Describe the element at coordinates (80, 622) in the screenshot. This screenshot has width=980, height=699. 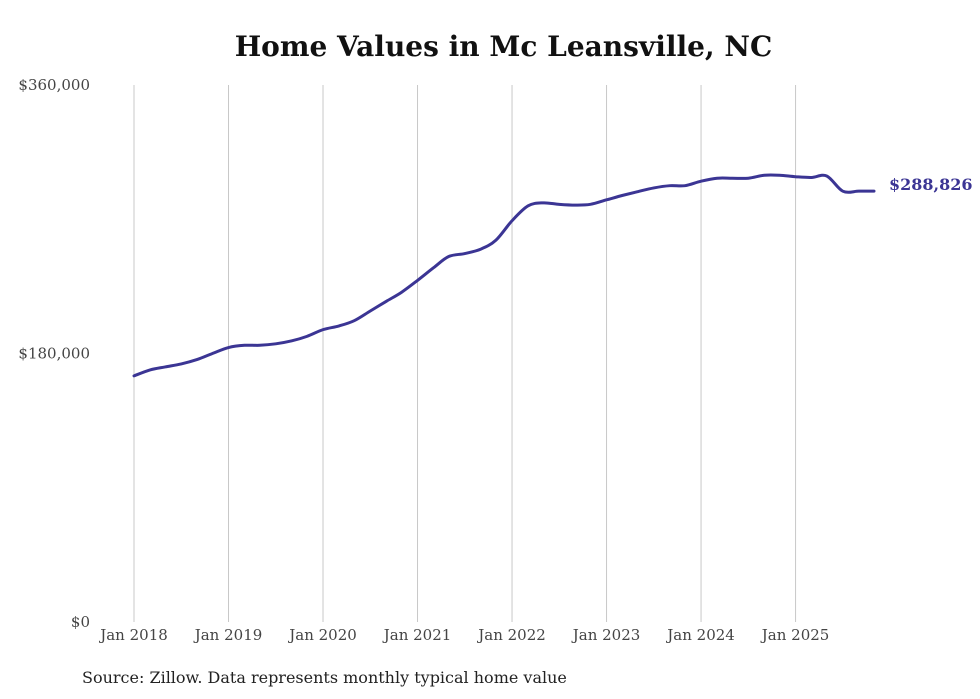
I see `y-tick-label: $0` at that location.